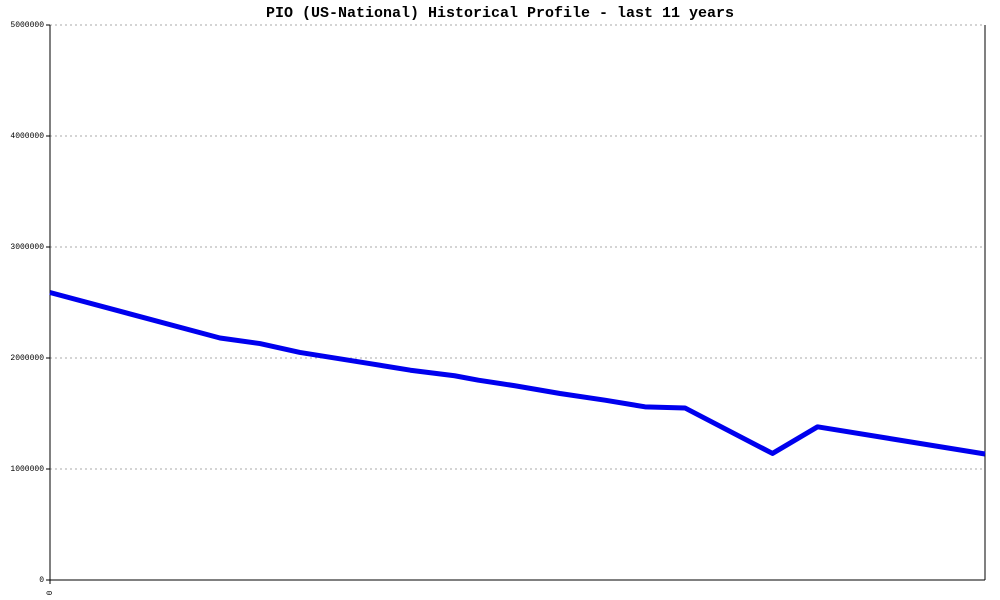 This screenshot has height=600, width=1000. What do you see at coordinates (27, 25) in the screenshot?
I see `y-tick-label: 5000000` at bounding box center [27, 25].